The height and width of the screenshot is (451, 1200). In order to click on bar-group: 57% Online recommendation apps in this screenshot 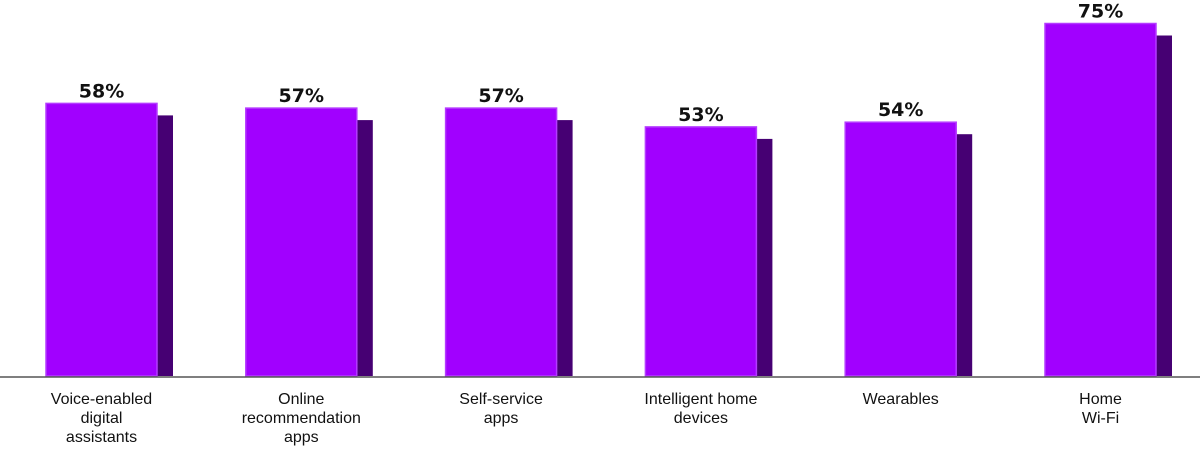, I will do `click(307, 265)`.